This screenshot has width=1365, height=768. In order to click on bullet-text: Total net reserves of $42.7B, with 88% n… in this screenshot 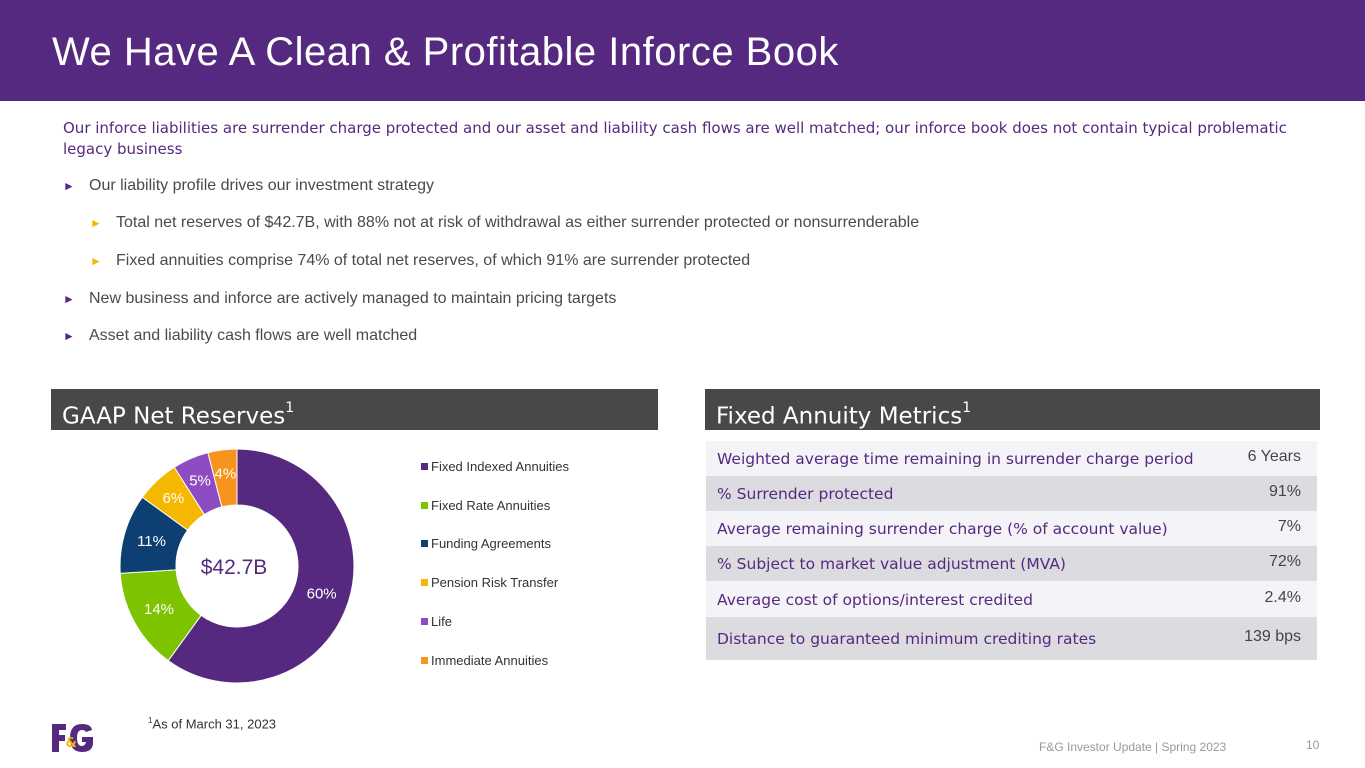, I will do `click(518, 222)`.